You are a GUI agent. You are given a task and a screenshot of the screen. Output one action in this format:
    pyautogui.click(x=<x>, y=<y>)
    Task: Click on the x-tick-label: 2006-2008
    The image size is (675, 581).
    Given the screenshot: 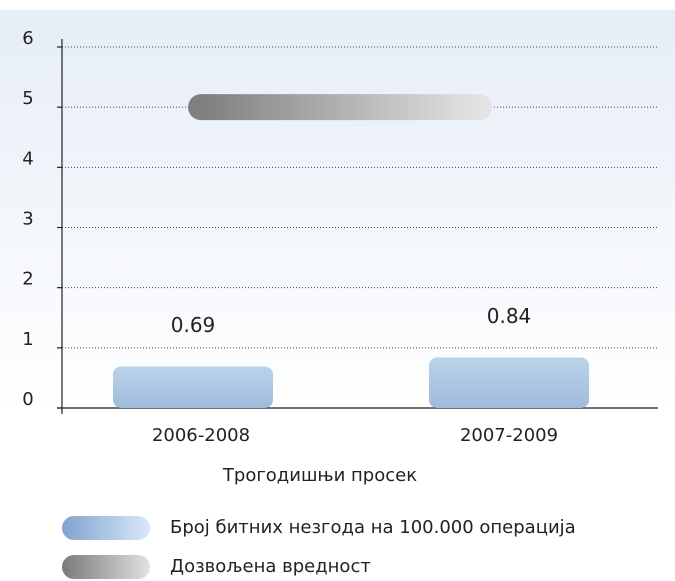 What is the action you would take?
    pyautogui.click(x=201, y=435)
    